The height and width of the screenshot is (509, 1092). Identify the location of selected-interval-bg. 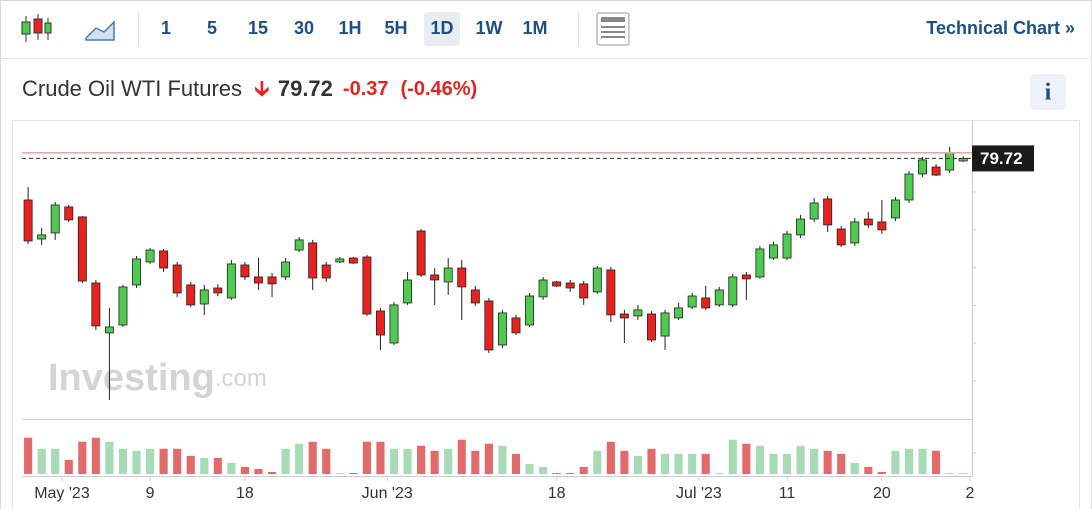
(442, 29).